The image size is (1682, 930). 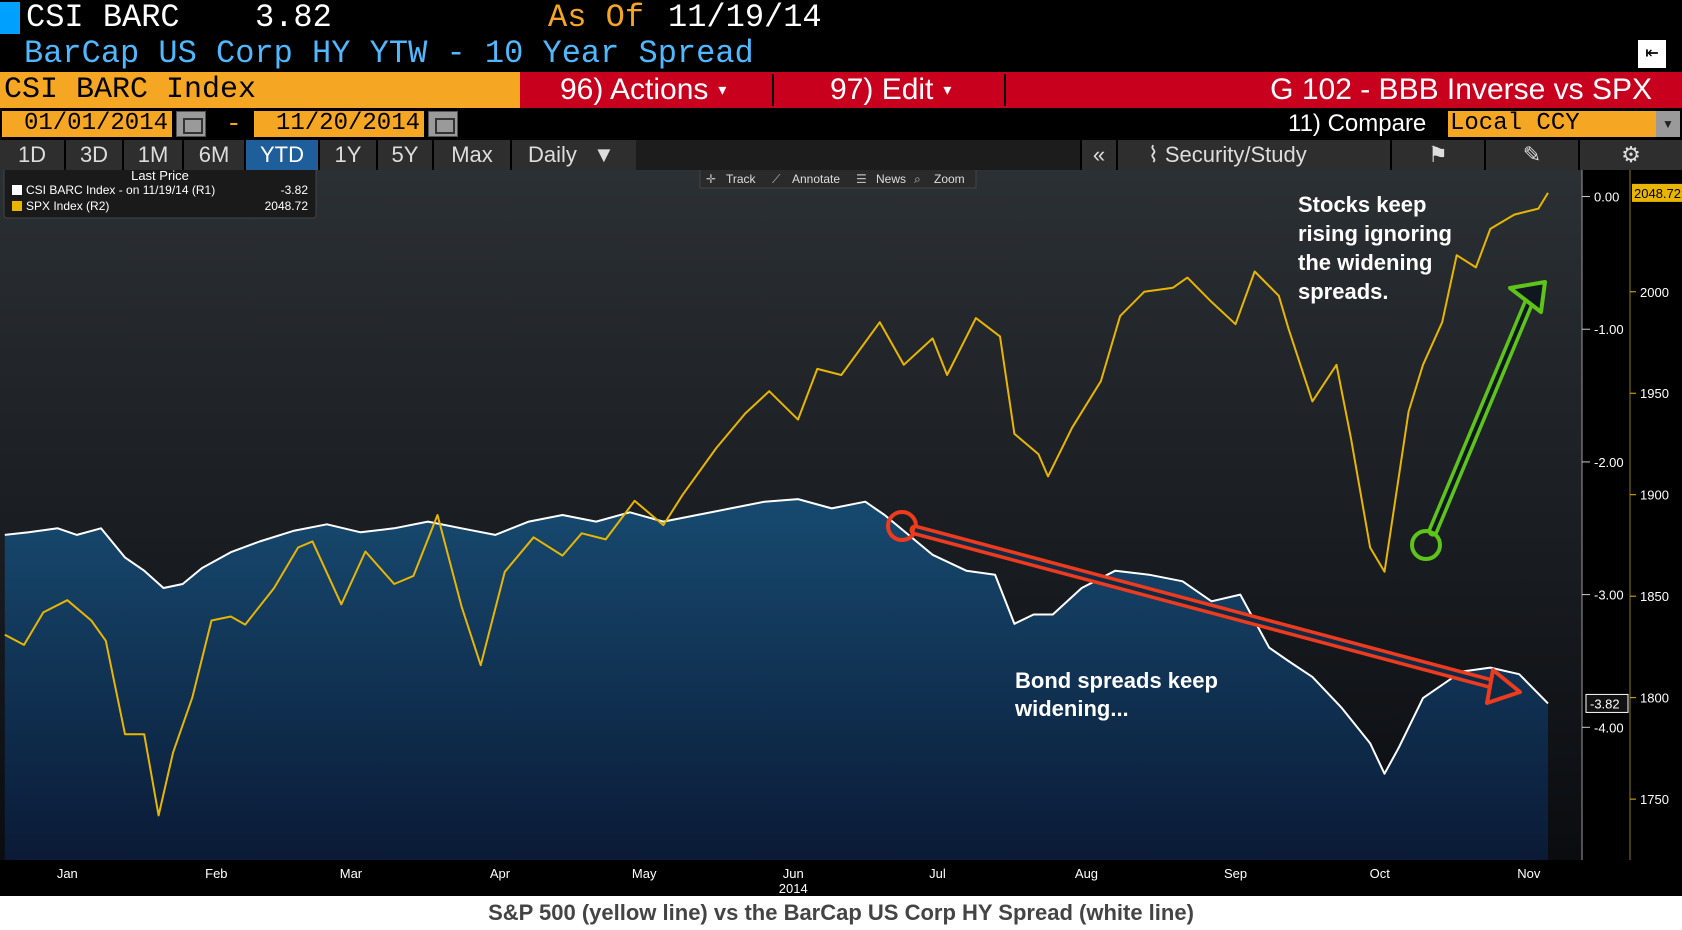 What do you see at coordinates (1654, 393) in the screenshot?
I see `r2-tick-label: 1950` at bounding box center [1654, 393].